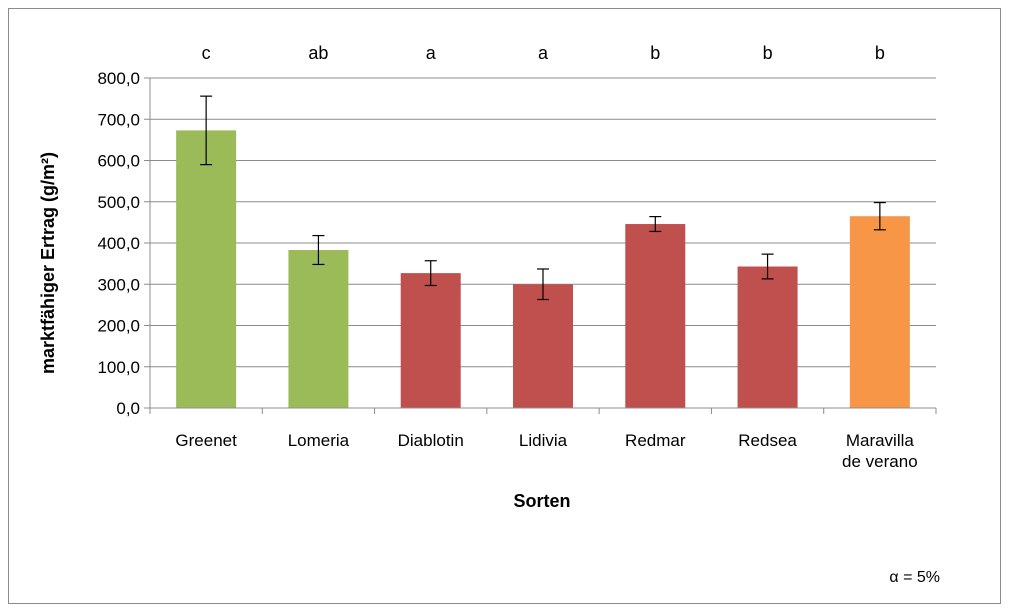 This screenshot has width=1011, height=612. I want to click on x-axis-title: Sorten, so click(541, 501).